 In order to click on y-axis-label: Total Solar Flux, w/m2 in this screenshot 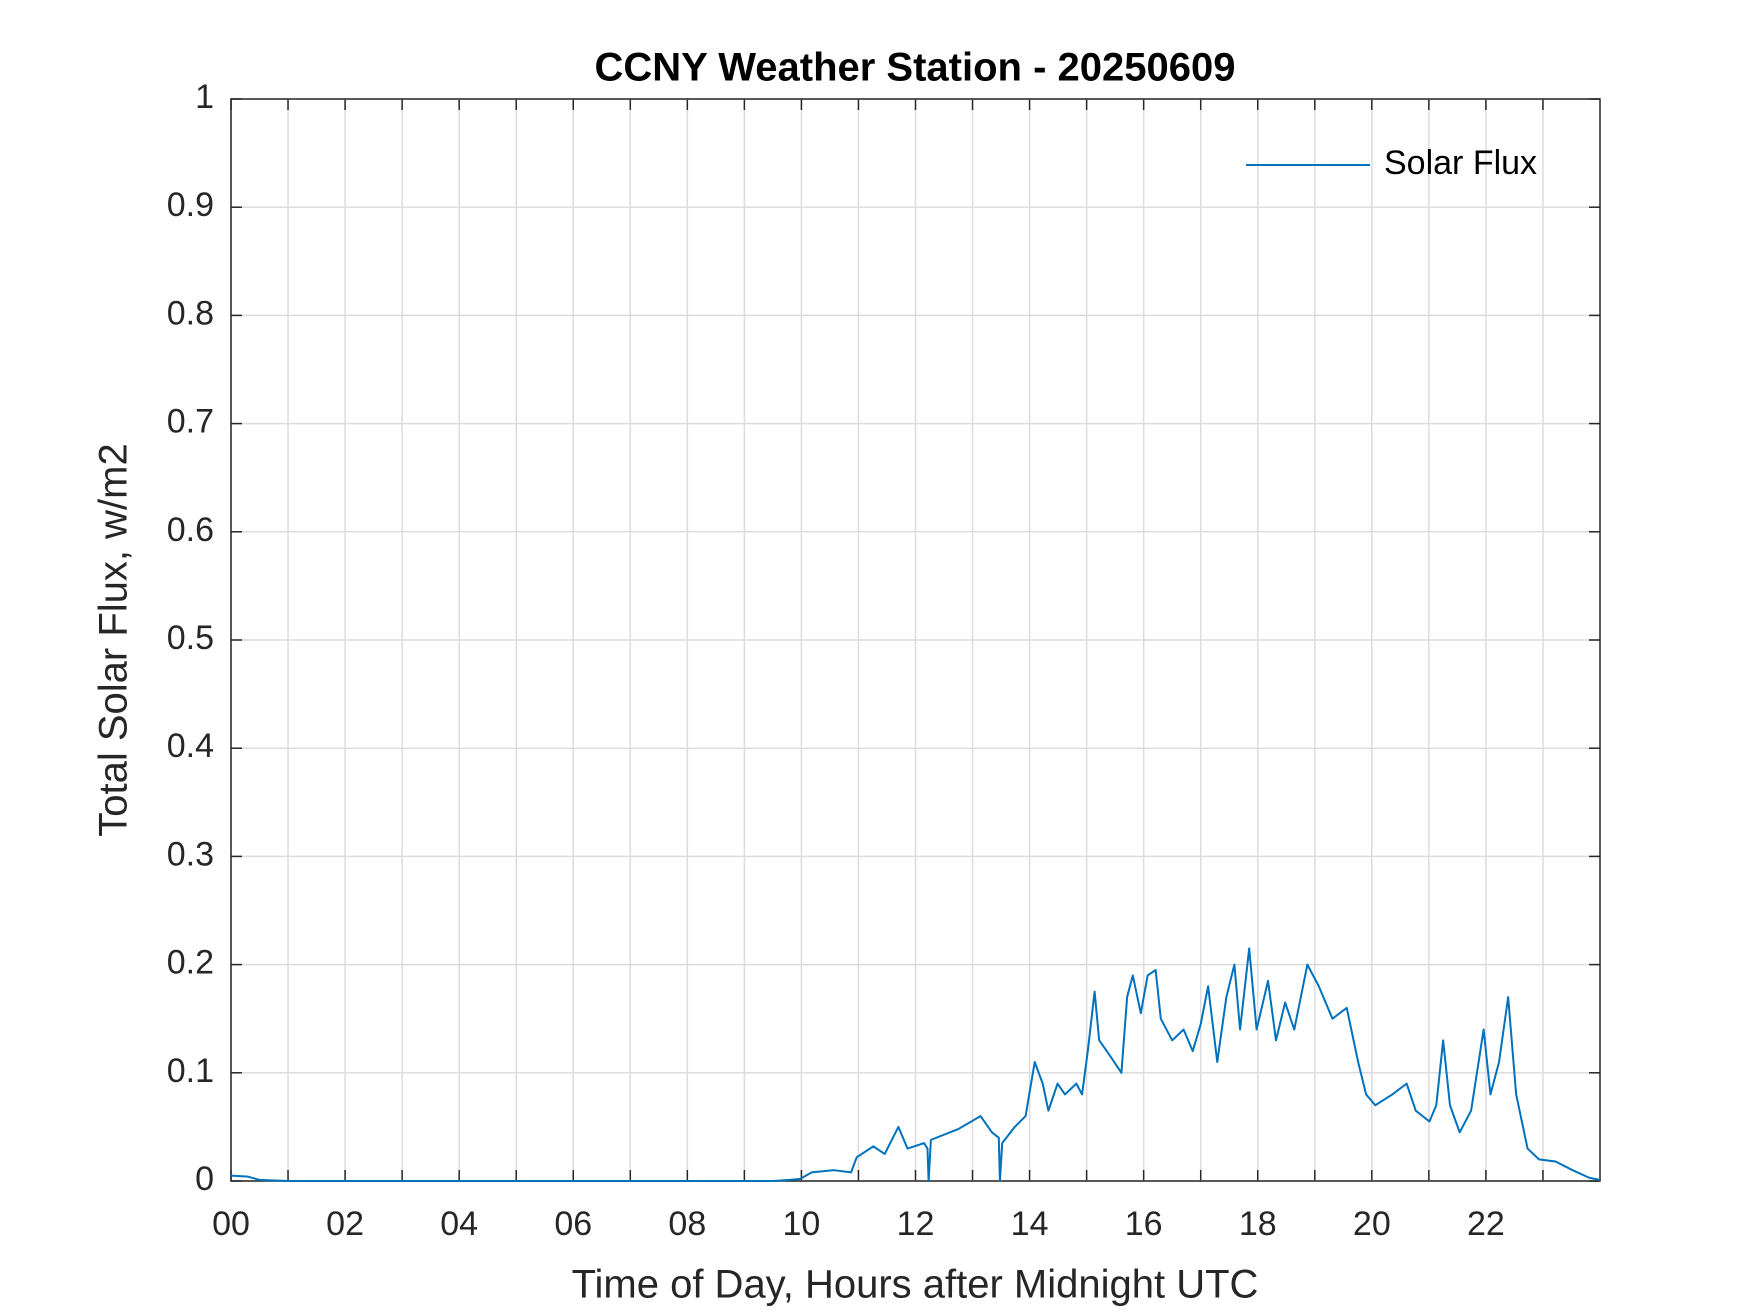, I will do `click(114, 639)`.